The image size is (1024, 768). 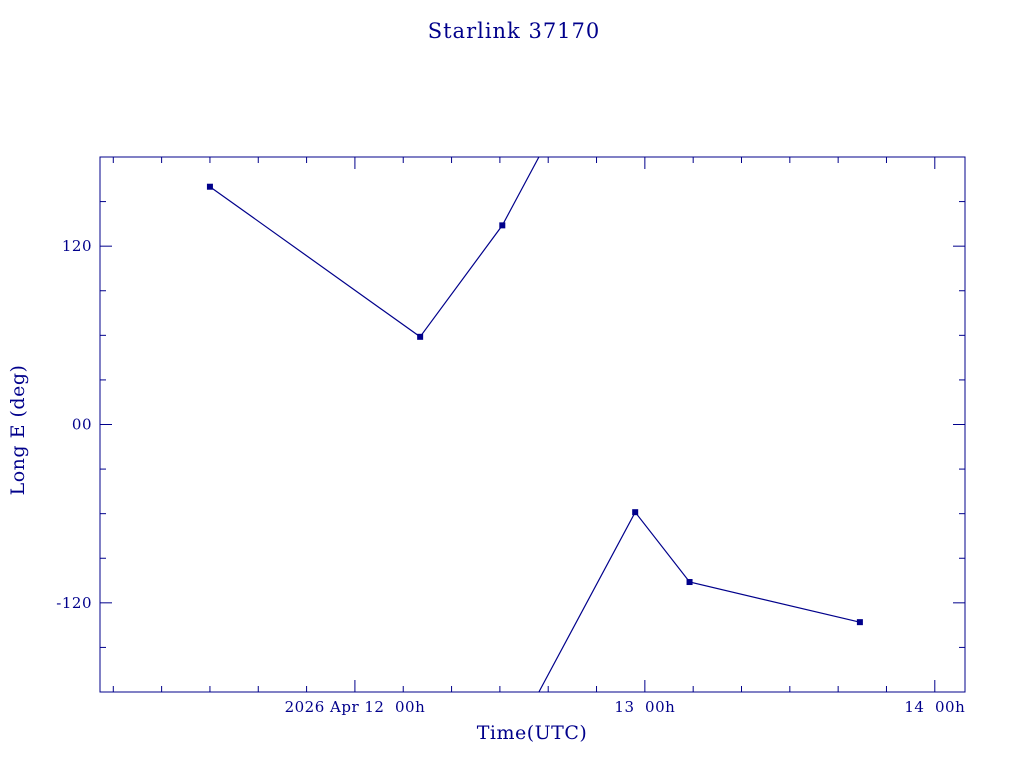 I want to click on y-tick-label: 120, so click(x=77, y=246).